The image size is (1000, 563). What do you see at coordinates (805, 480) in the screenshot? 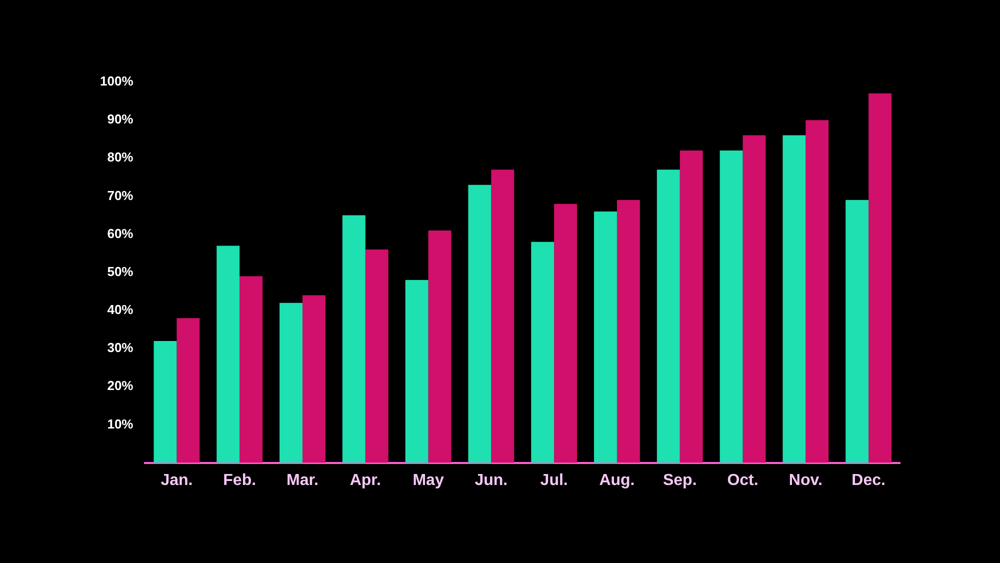
I see `x-tick-label: Nov.` at bounding box center [805, 480].